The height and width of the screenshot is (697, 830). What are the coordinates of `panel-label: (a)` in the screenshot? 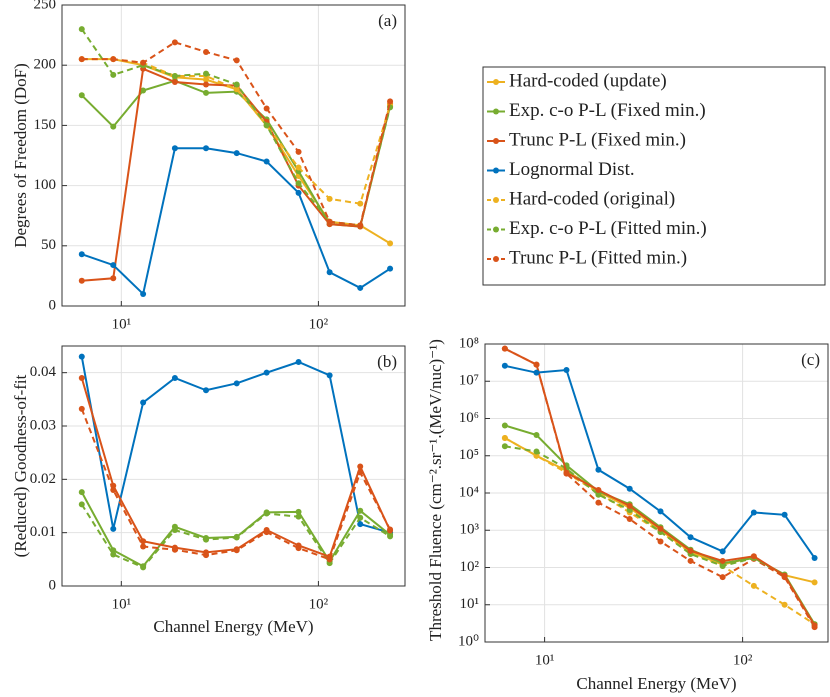 It's located at (387, 20).